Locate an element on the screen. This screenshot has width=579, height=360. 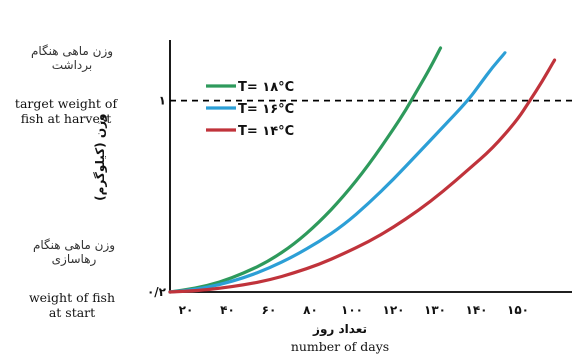
target-weight-en-label: target weight of fish at harvest is located at coordinates (66, 111).